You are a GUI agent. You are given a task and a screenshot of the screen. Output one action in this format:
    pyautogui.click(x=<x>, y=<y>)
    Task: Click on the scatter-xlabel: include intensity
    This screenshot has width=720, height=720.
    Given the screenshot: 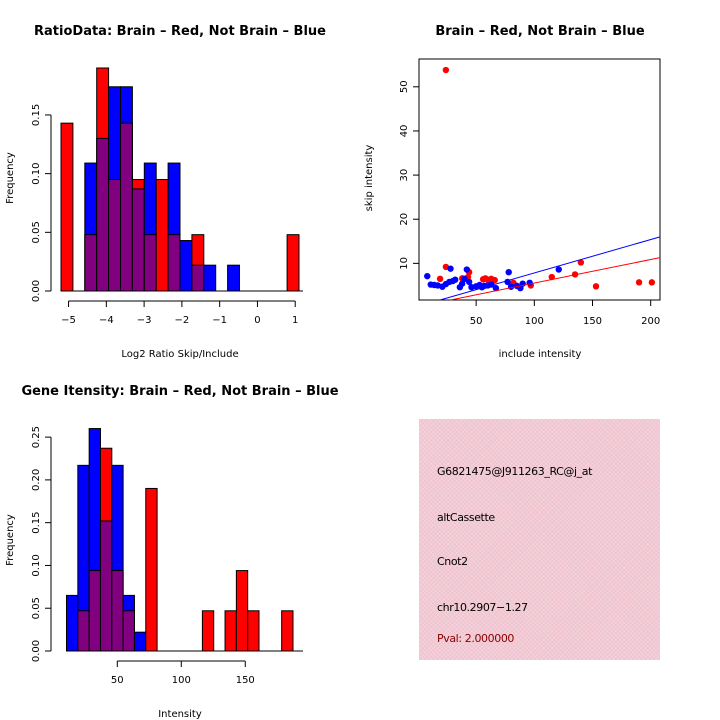 What is the action you would take?
    pyautogui.click(x=540, y=354)
    